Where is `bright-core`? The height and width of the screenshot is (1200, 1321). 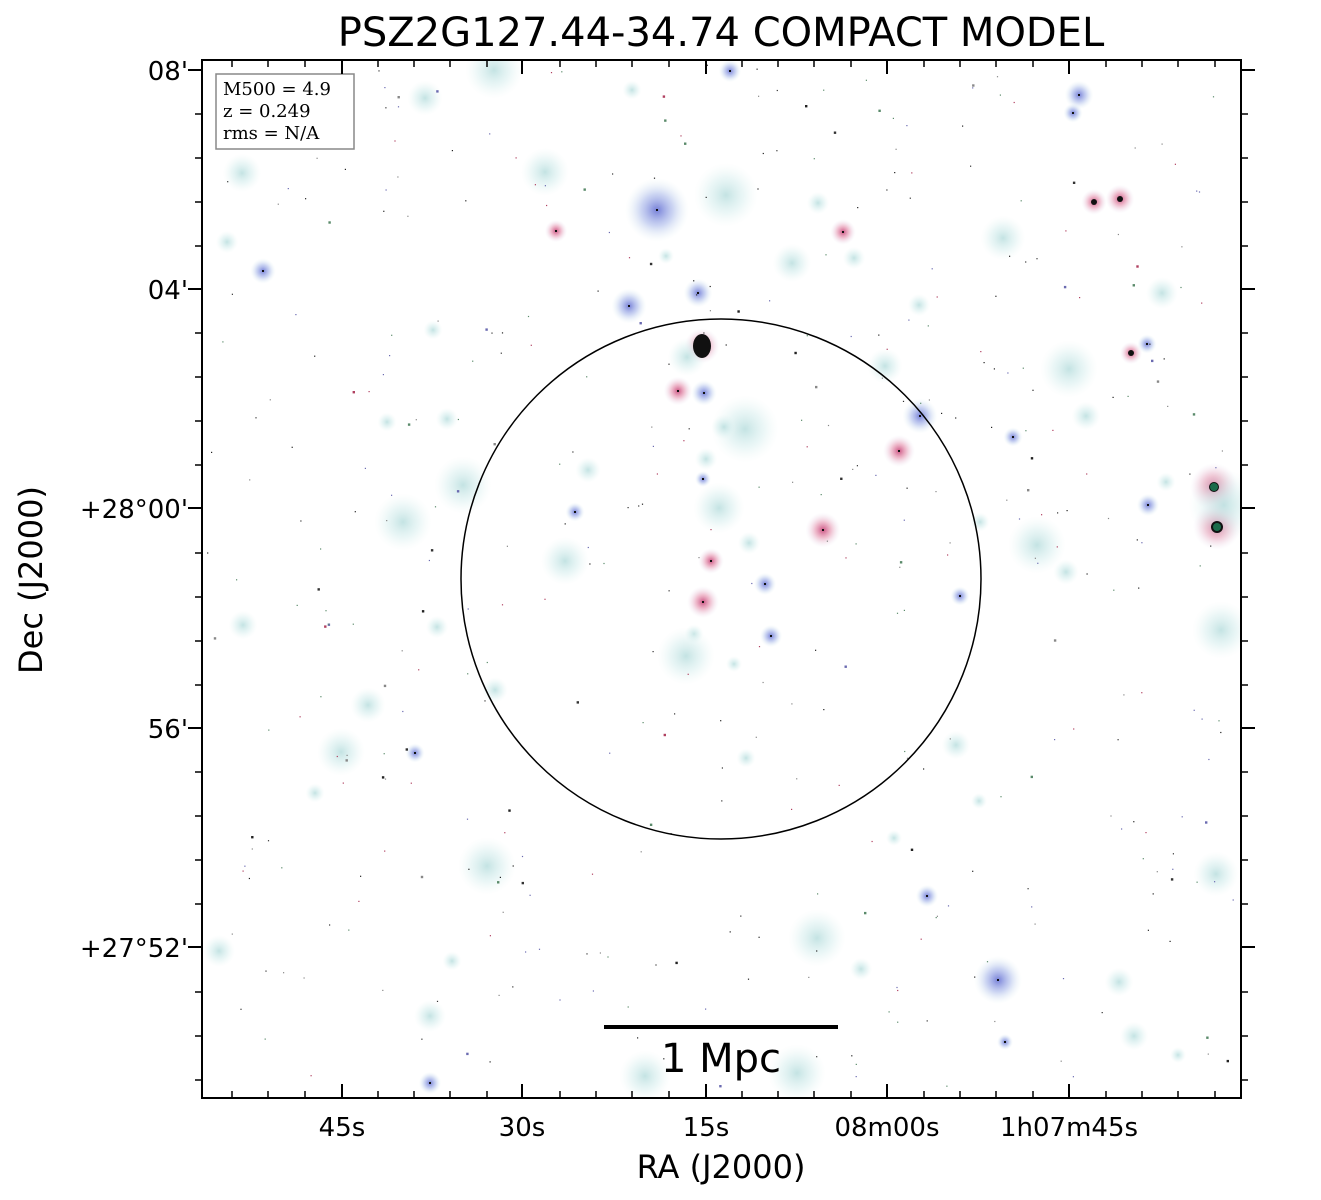
bright-core is located at coordinates (1131, 353).